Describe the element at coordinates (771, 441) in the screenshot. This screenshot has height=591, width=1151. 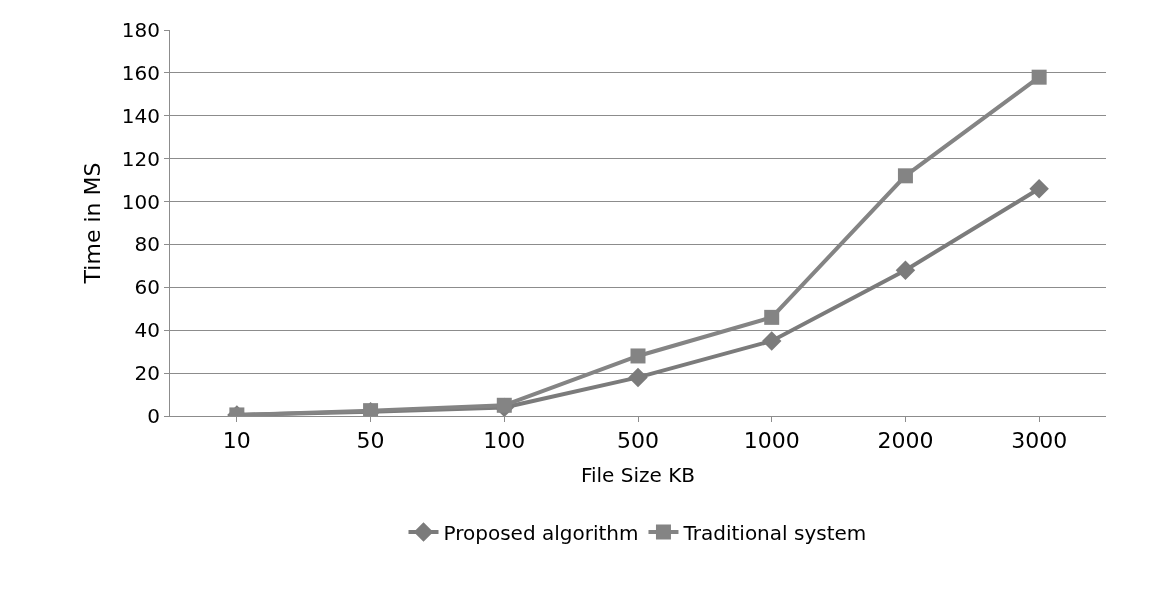
I see `x-tick-label: 1000` at that location.